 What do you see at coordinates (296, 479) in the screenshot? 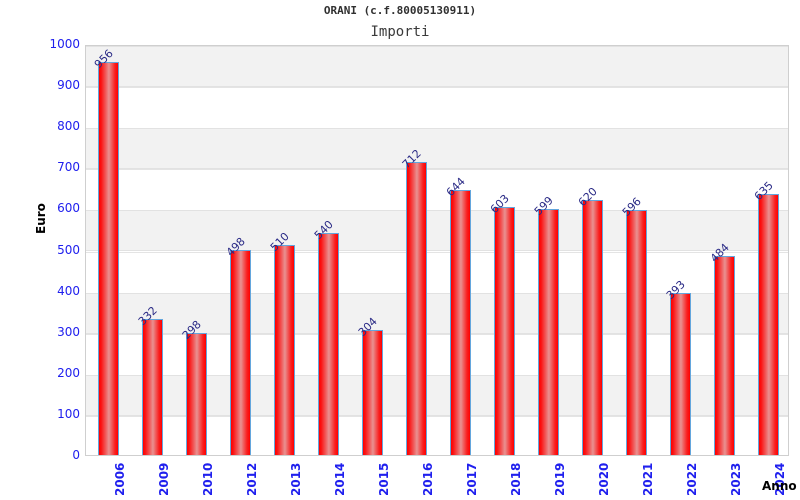
I see `x-axis-tick-label: 2013` at bounding box center [296, 479].